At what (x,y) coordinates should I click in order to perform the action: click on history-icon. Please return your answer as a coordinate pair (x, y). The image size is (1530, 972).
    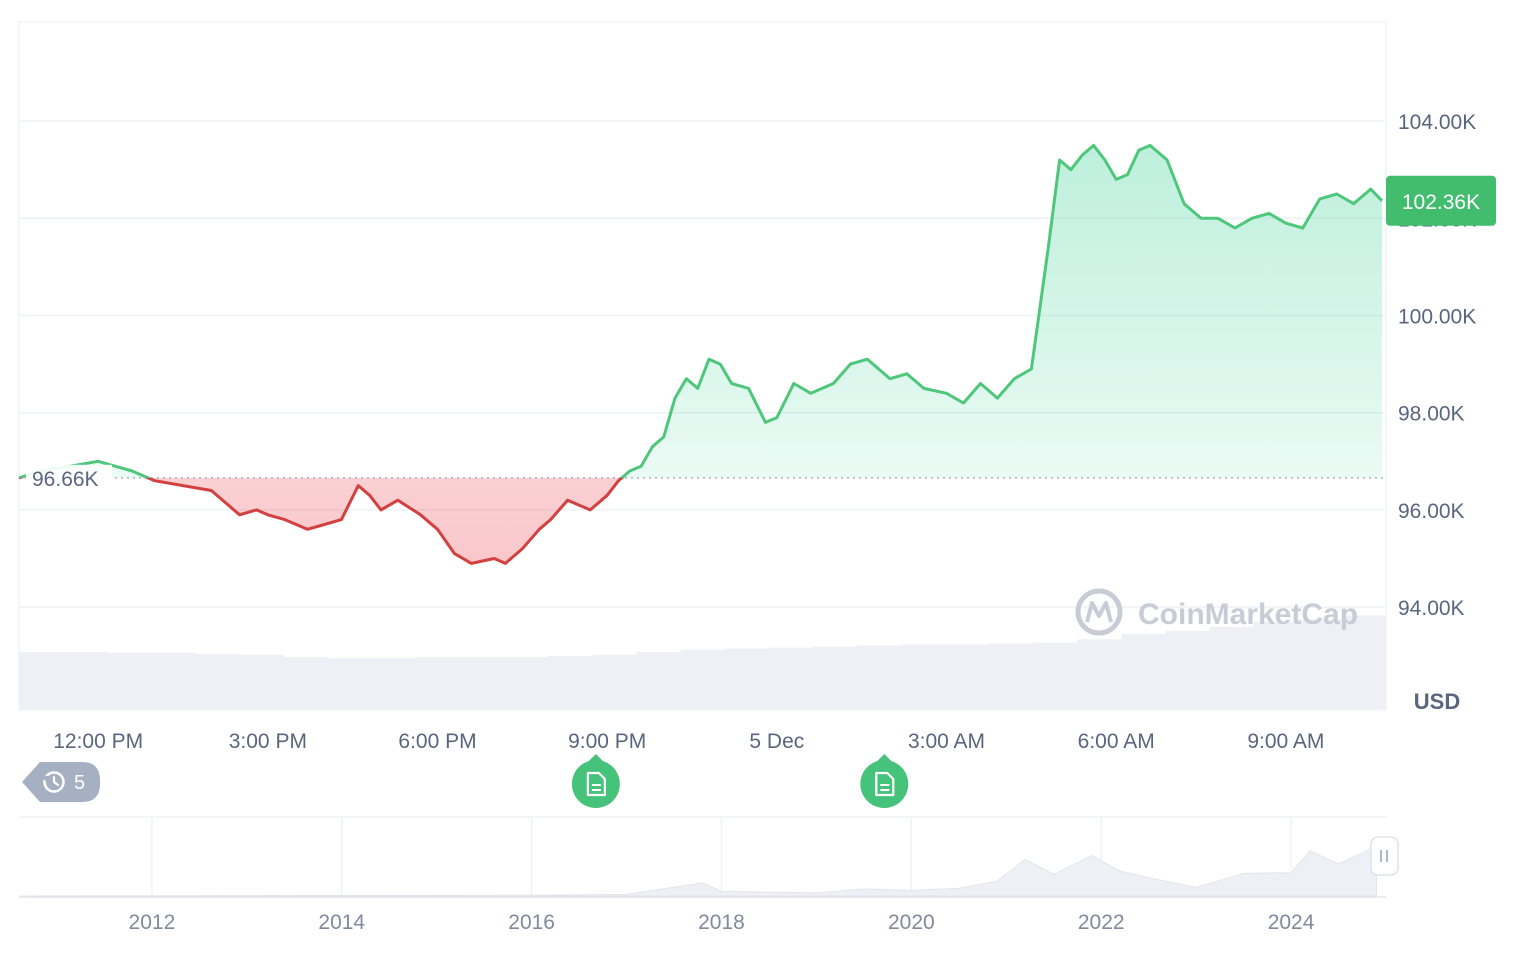
    Looking at the image, I should click on (53, 782).